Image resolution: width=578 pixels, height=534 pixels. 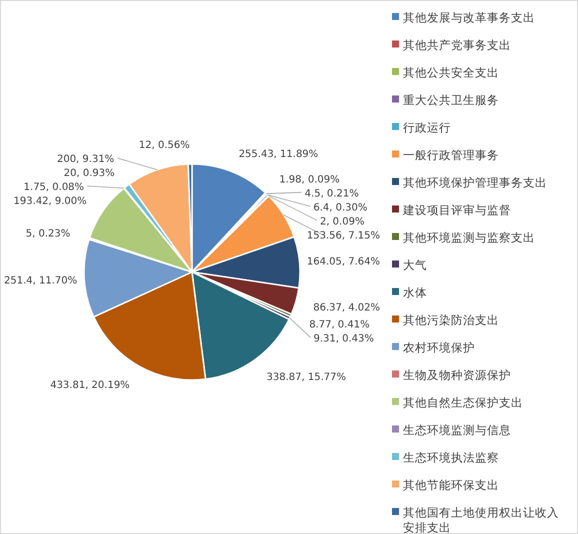 I want to click on legend-label: 生态环境监测与信息, so click(x=457, y=430).